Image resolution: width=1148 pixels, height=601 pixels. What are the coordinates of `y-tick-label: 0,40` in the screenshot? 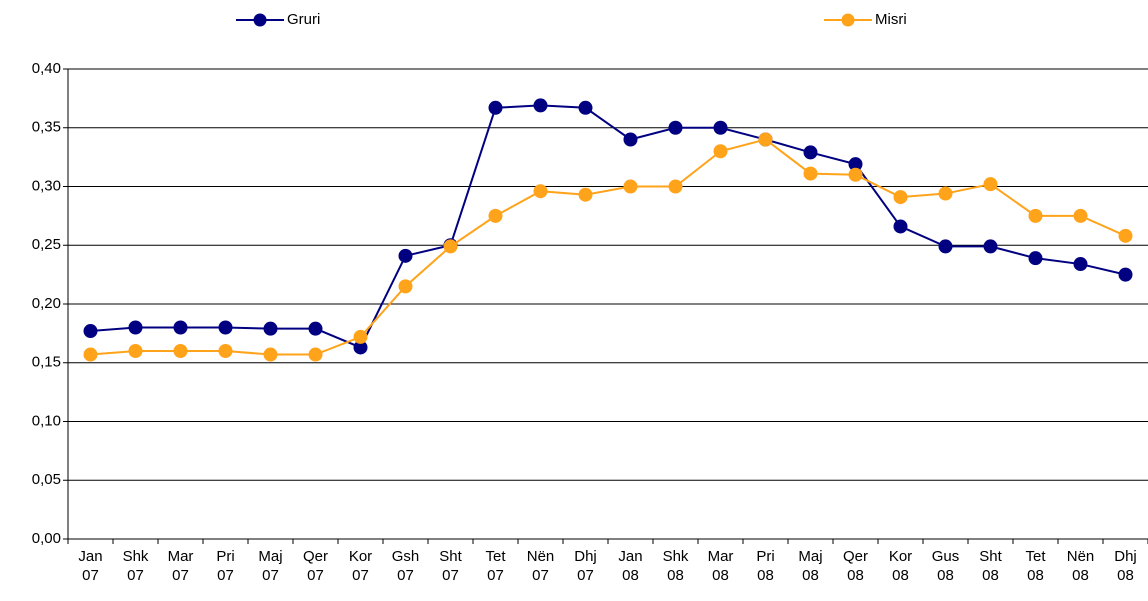 It's located at (46, 68).